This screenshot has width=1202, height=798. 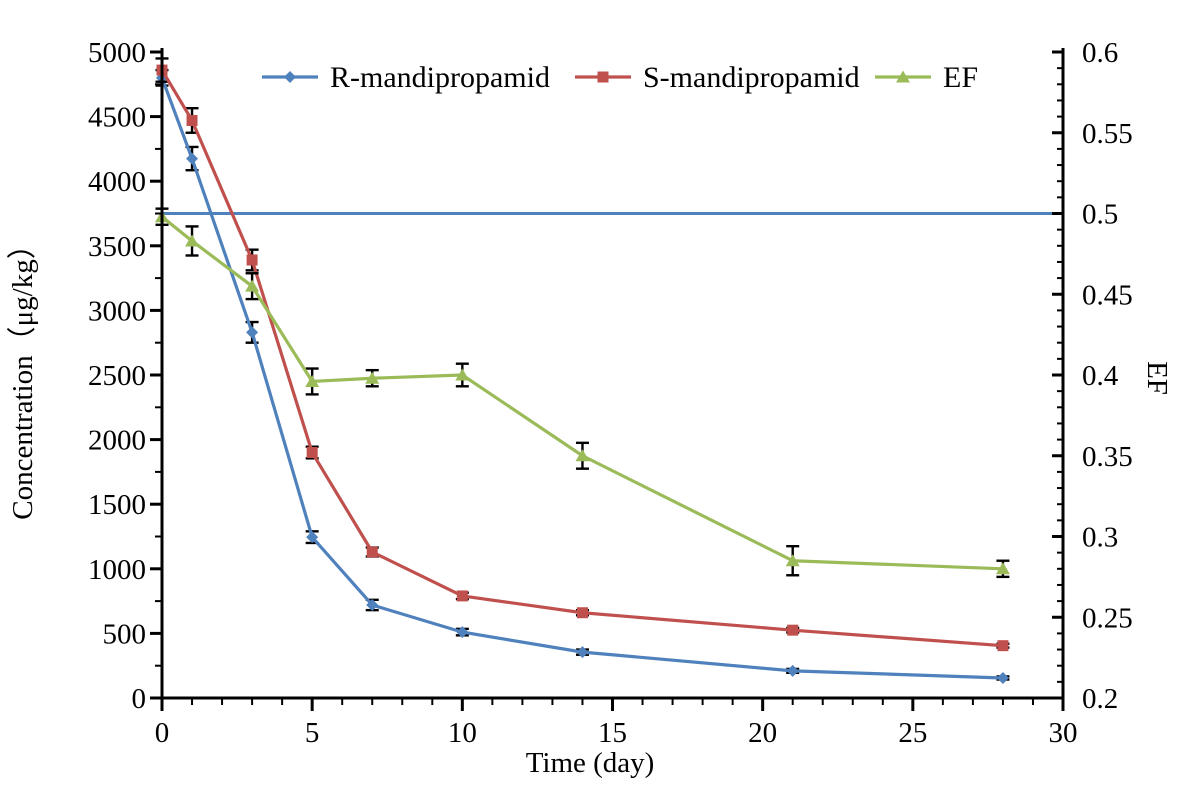 What do you see at coordinates (462, 733) in the screenshot?
I see `x-tick-label: 10` at bounding box center [462, 733].